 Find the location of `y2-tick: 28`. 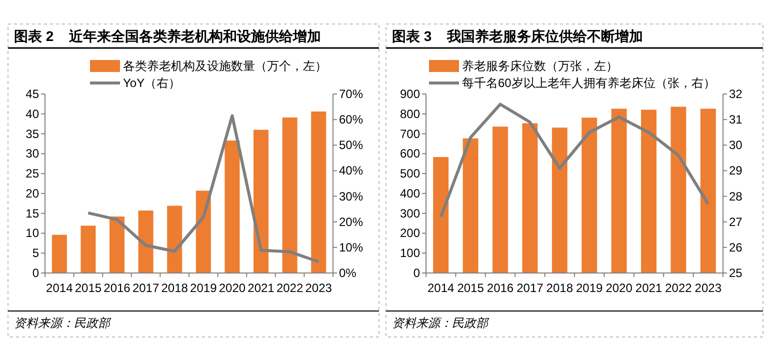

y2-tick: 28 is located at coordinates (735, 196).